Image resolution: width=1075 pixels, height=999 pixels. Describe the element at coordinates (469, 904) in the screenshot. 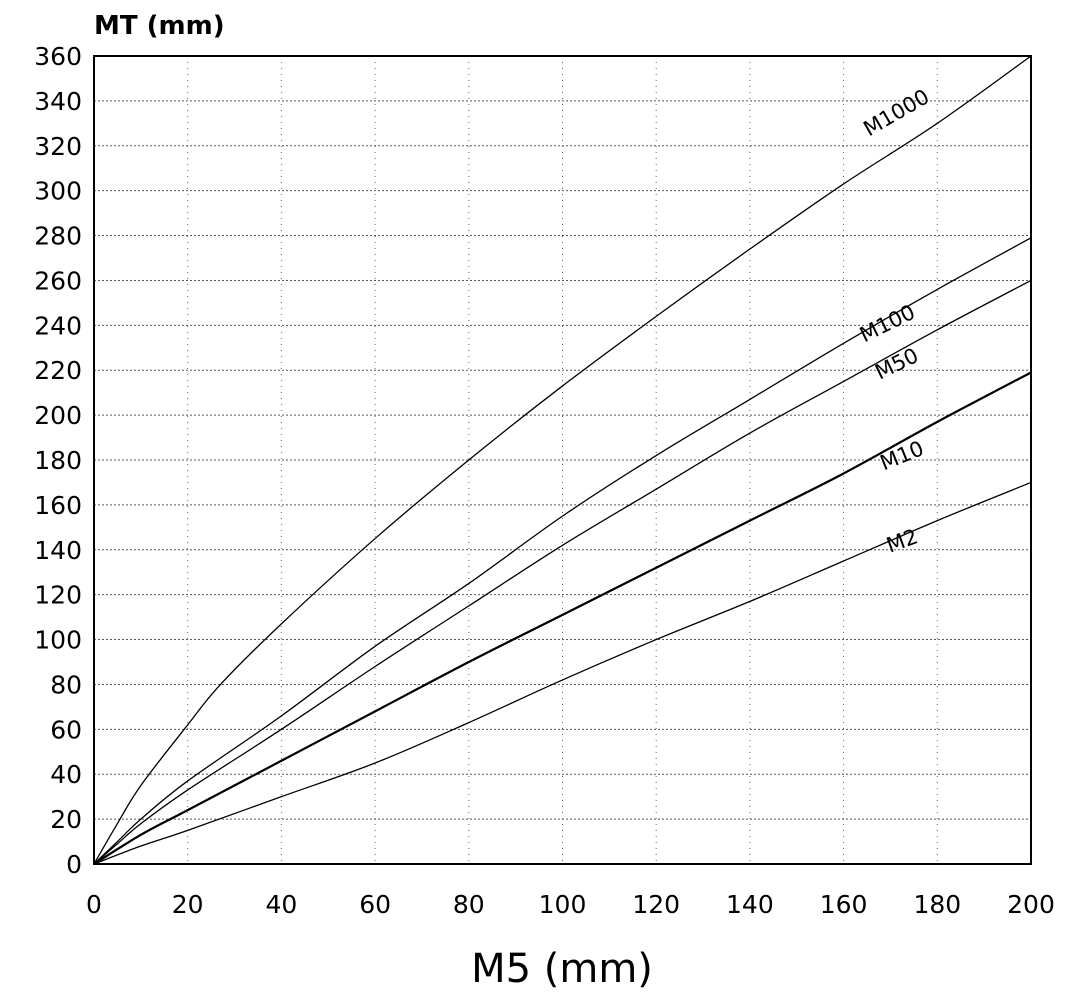

I see `x-tick-label: 80` at that location.